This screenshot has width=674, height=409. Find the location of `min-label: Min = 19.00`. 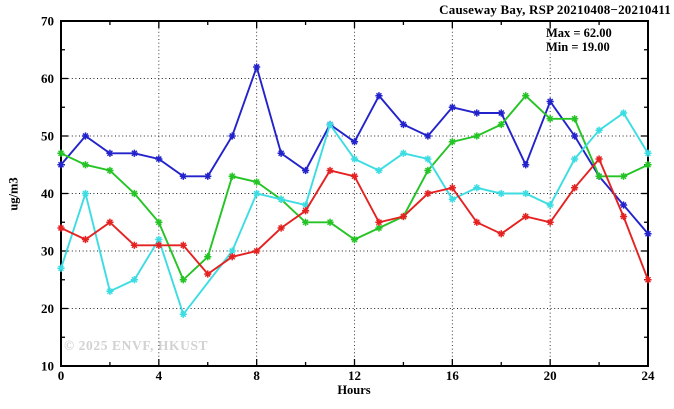

min-label: Min = 19.00 is located at coordinates (578, 47).